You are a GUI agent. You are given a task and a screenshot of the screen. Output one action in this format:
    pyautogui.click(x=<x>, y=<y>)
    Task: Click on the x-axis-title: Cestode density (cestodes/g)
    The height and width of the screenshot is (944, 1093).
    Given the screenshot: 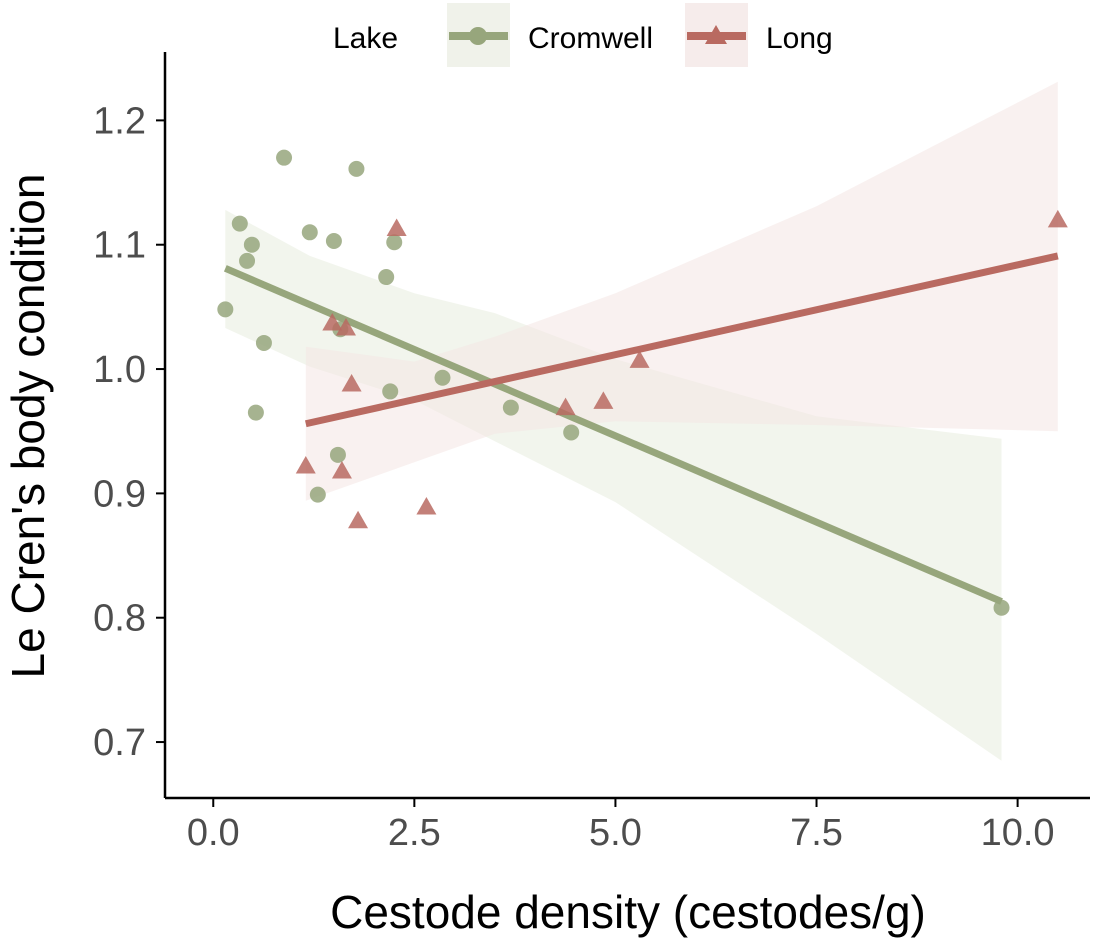 What is the action you would take?
    pyautogui.click(x=628, y=912)
    